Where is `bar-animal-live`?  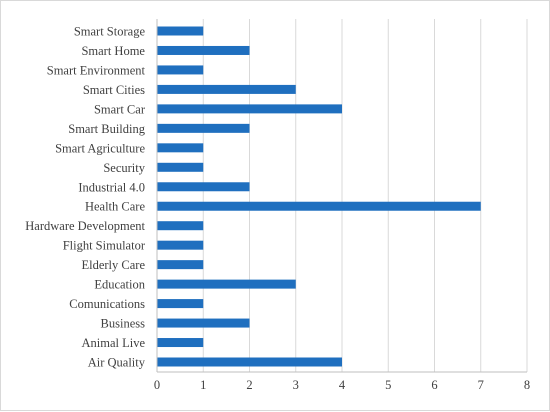
bar-animal-live is located at coordinates (180, 343).